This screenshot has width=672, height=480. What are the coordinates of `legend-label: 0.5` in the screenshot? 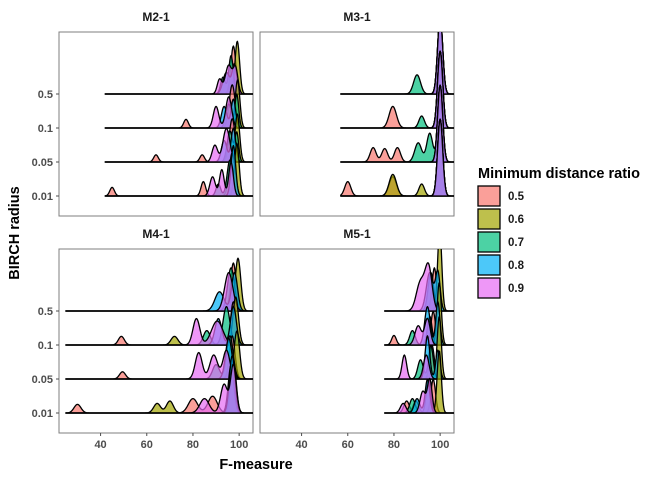 It's located at (516, 197).